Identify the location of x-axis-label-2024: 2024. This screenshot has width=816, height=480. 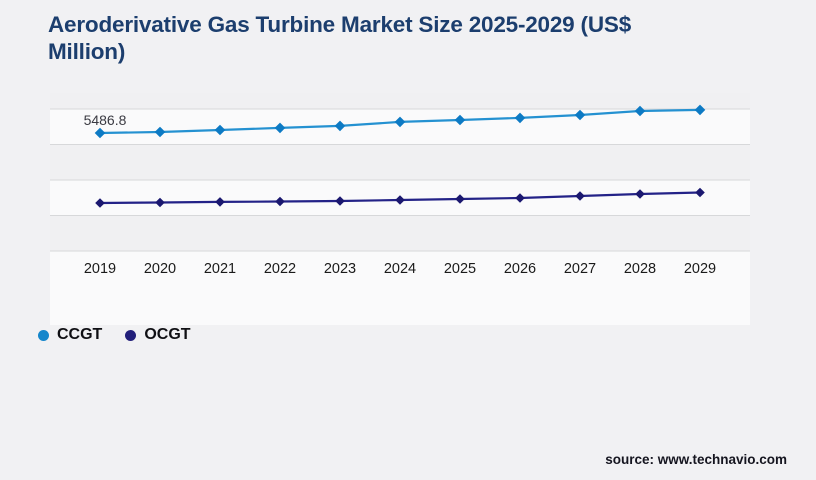
(400, 269).